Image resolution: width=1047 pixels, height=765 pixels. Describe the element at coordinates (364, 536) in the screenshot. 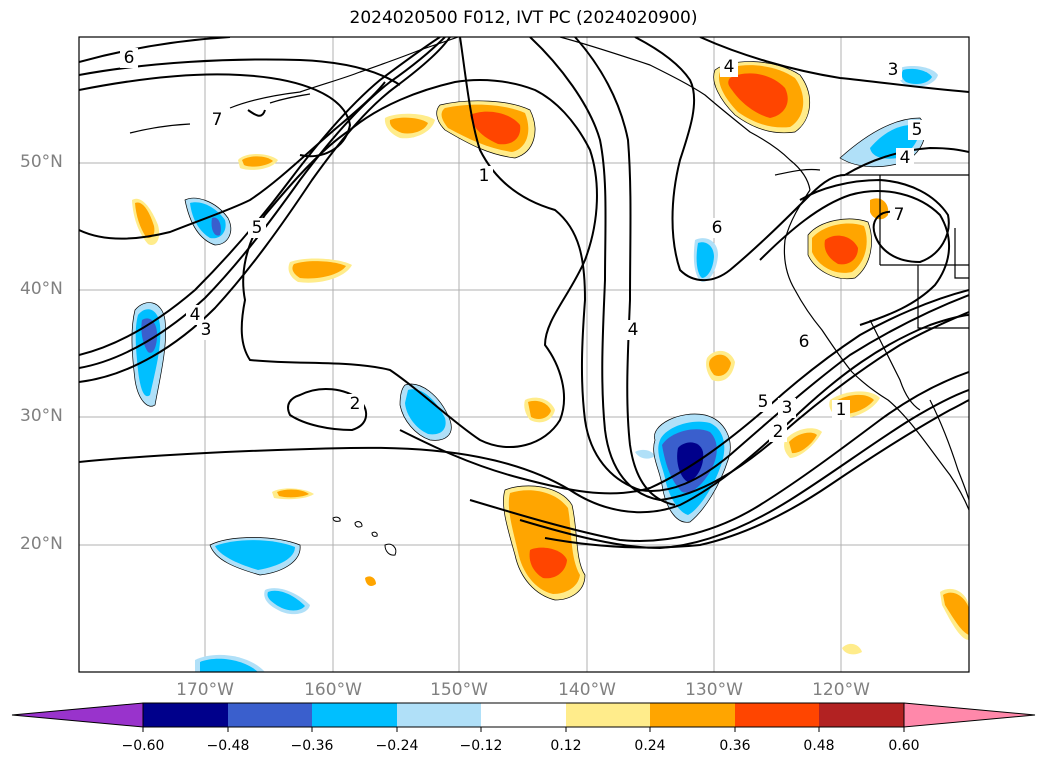

I see `islands` at that location.